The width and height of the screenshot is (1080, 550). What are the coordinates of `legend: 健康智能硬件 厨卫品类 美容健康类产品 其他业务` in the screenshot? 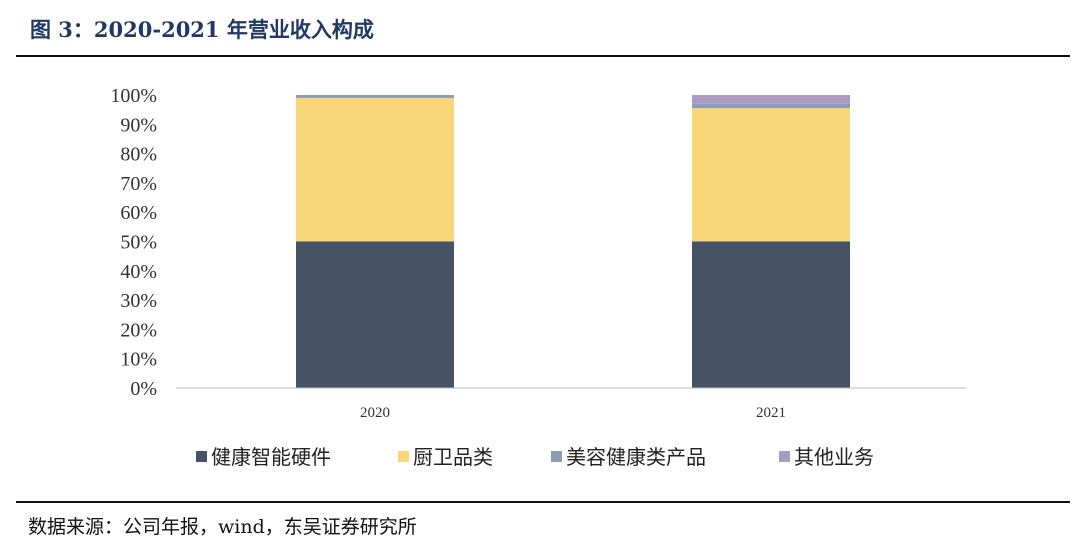 It's located at (535, 457).